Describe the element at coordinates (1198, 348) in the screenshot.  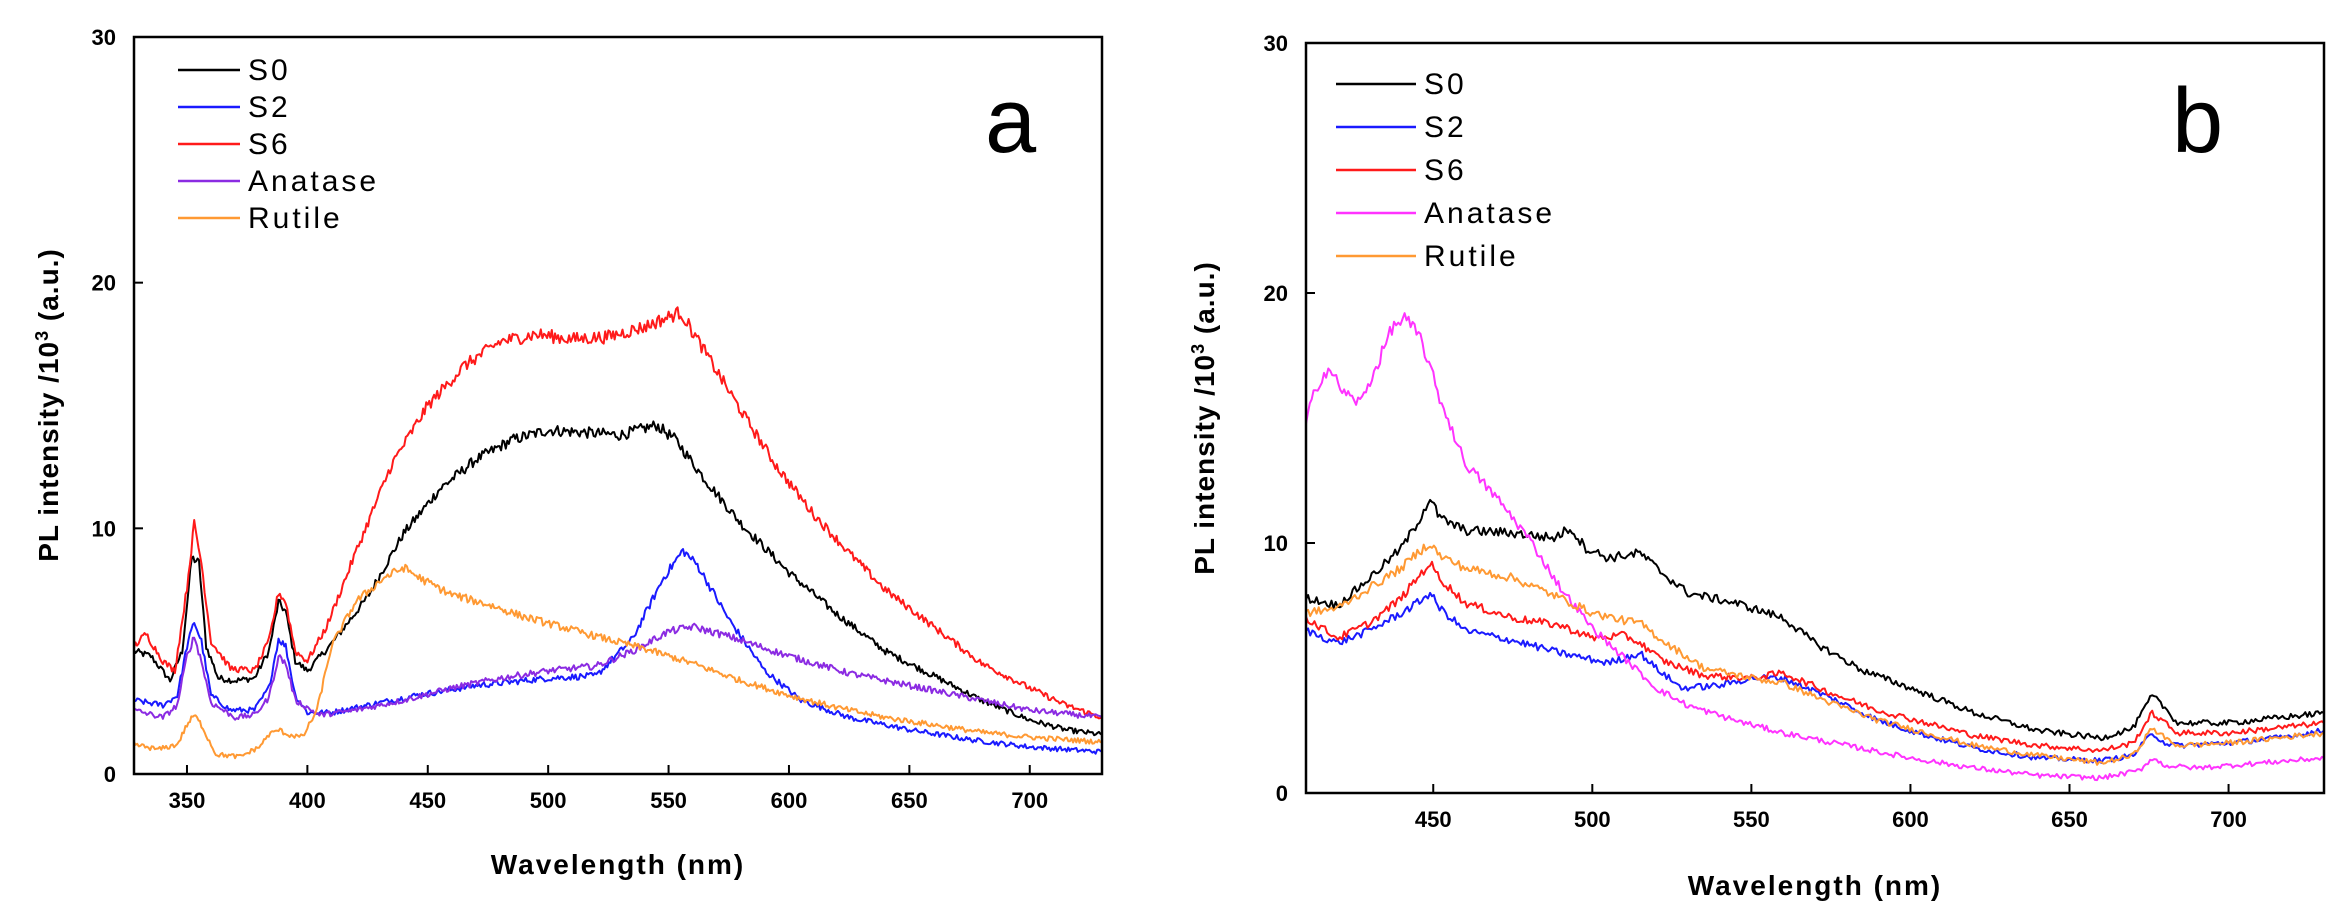
I see `panel-b-y-axis-title-sup: 3` at that location.